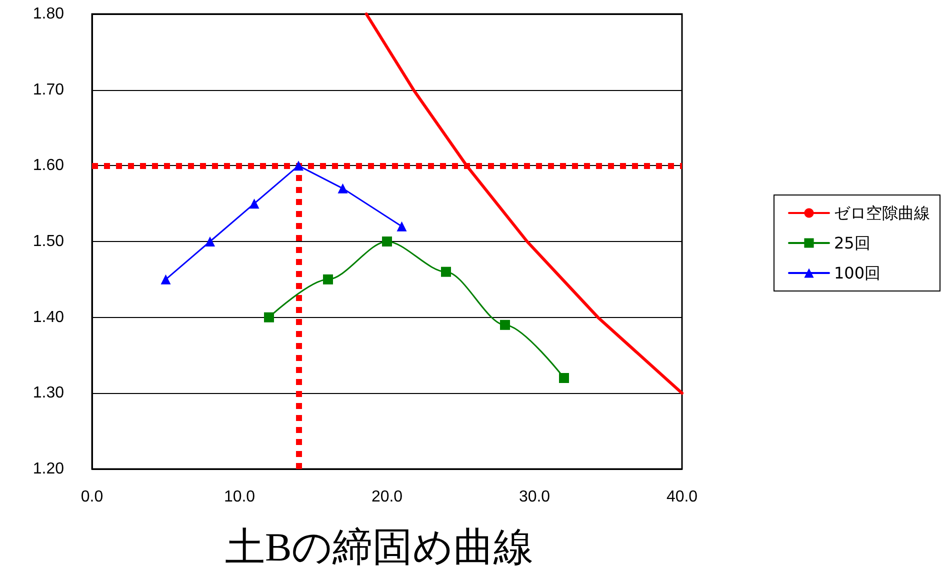 Image resolution: width=946 pixels, height=574 pixels. I want to click on y-tick-label: 1.70, so click(48, 89).